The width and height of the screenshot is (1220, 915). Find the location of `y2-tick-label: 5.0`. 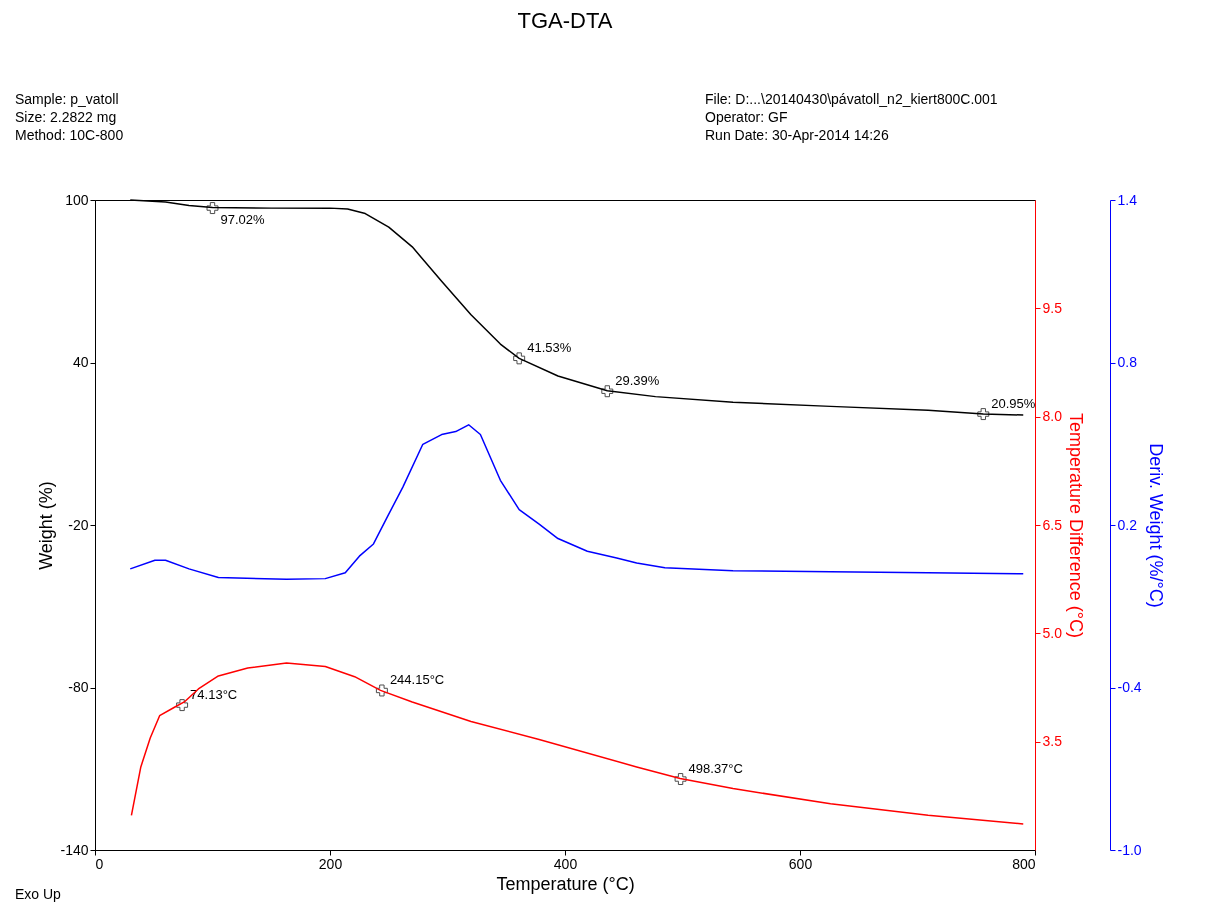

y2-tick-label: 5.0 is located at coordinates (1052, 632).